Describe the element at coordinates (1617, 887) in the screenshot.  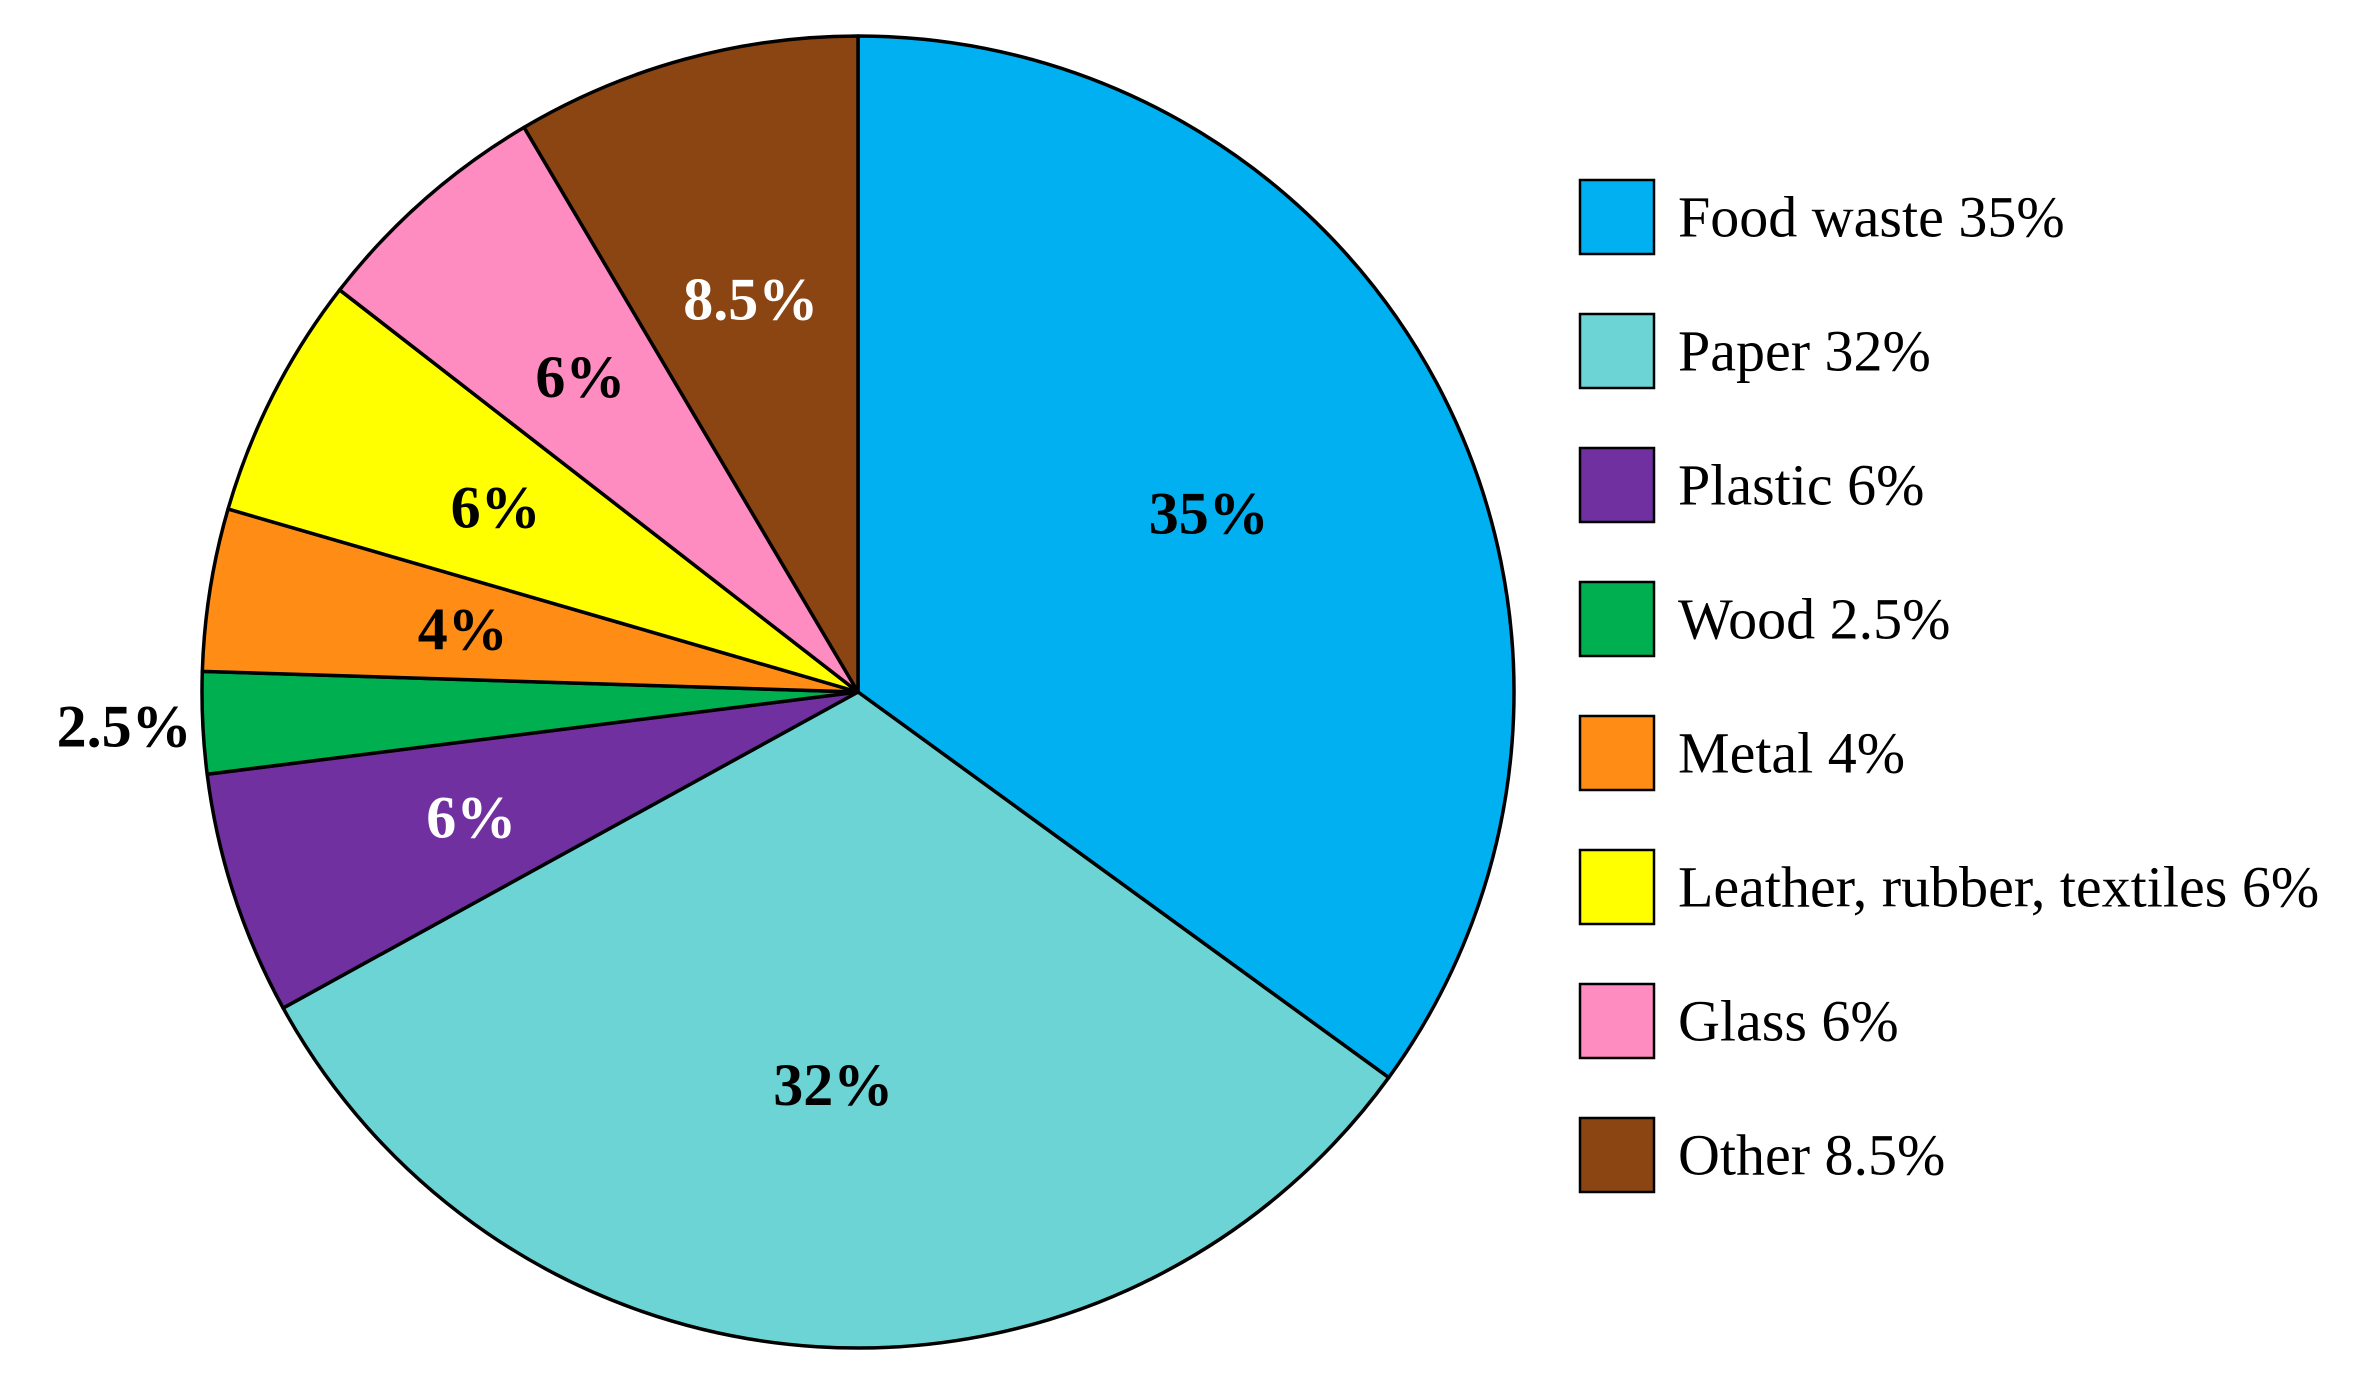
I see `legend-swatch-leather-rubber-textiles` at that location.